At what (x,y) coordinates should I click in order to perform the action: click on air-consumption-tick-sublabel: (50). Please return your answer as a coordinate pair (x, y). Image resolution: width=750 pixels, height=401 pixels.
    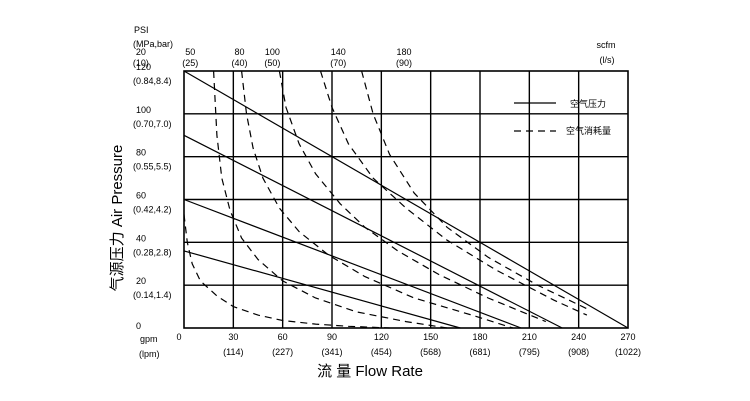
    Looking at the image, I should click on (272, 63).